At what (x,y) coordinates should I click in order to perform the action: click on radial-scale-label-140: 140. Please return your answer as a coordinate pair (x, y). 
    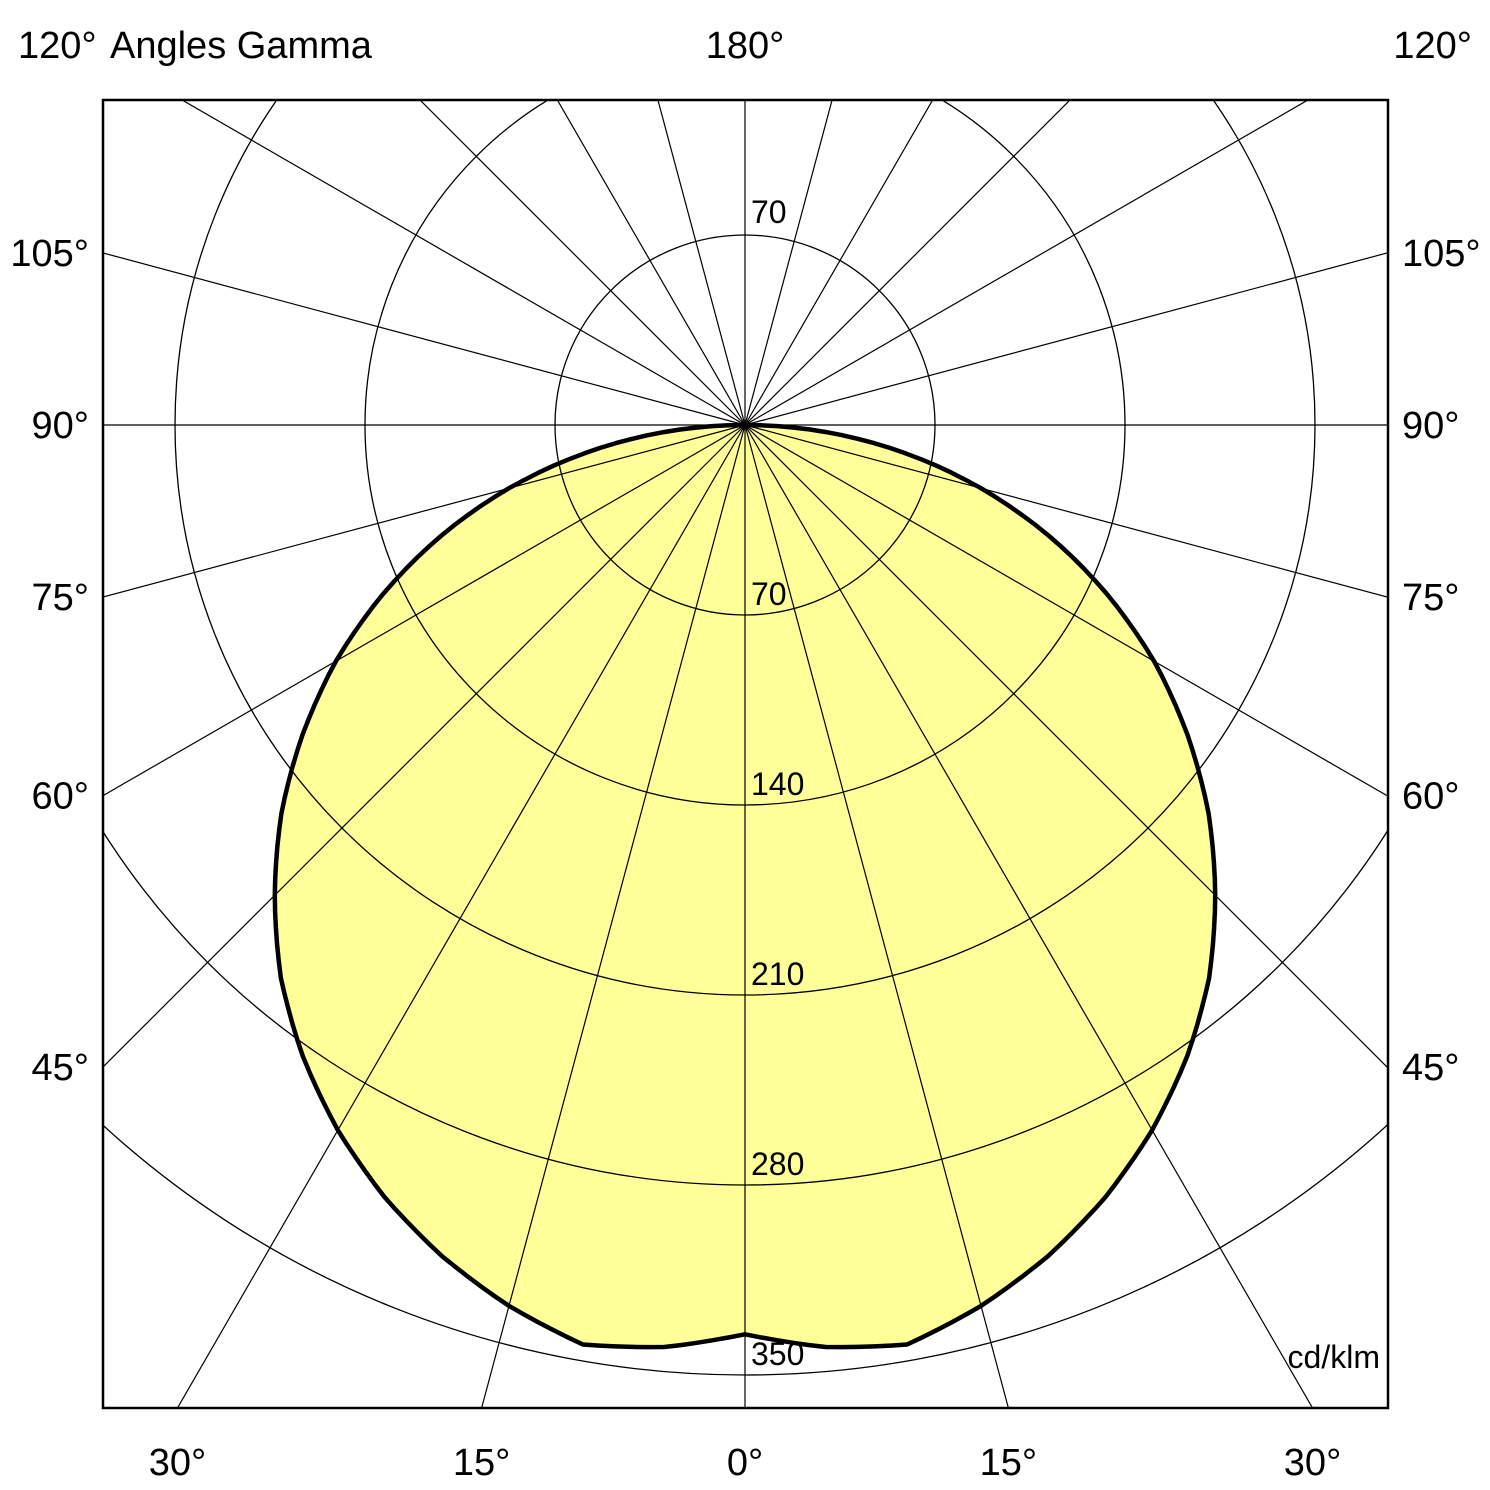
    Looking at the image, I should click on (777, 784).